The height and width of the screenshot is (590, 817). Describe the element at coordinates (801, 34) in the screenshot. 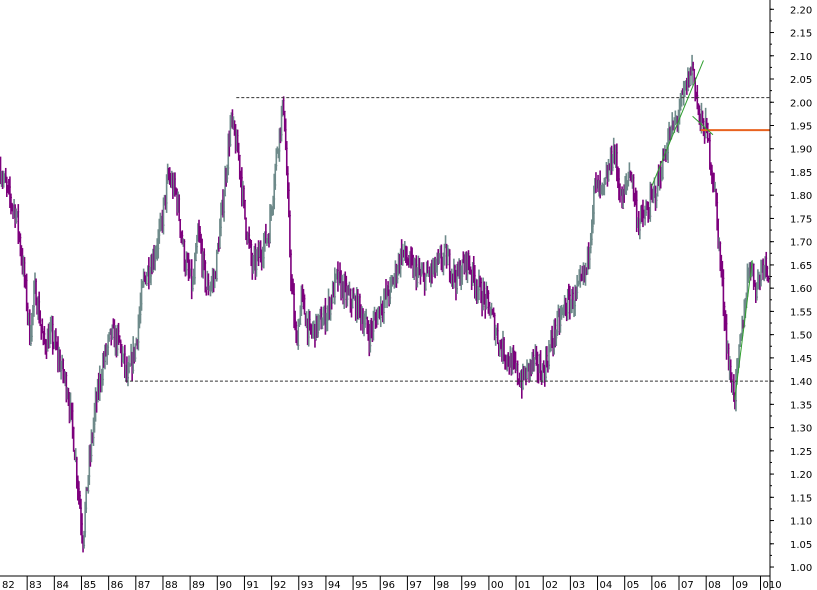

I see `y-tick-label: 2.15` at that location.